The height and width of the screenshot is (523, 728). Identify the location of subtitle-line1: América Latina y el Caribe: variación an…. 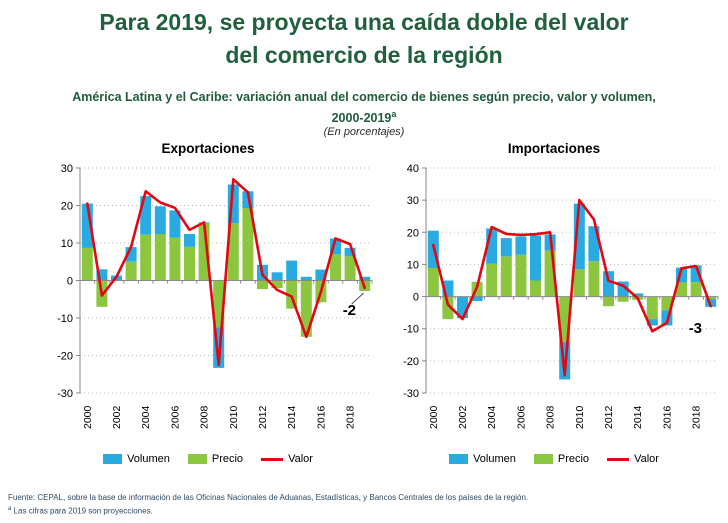
(364, 97).